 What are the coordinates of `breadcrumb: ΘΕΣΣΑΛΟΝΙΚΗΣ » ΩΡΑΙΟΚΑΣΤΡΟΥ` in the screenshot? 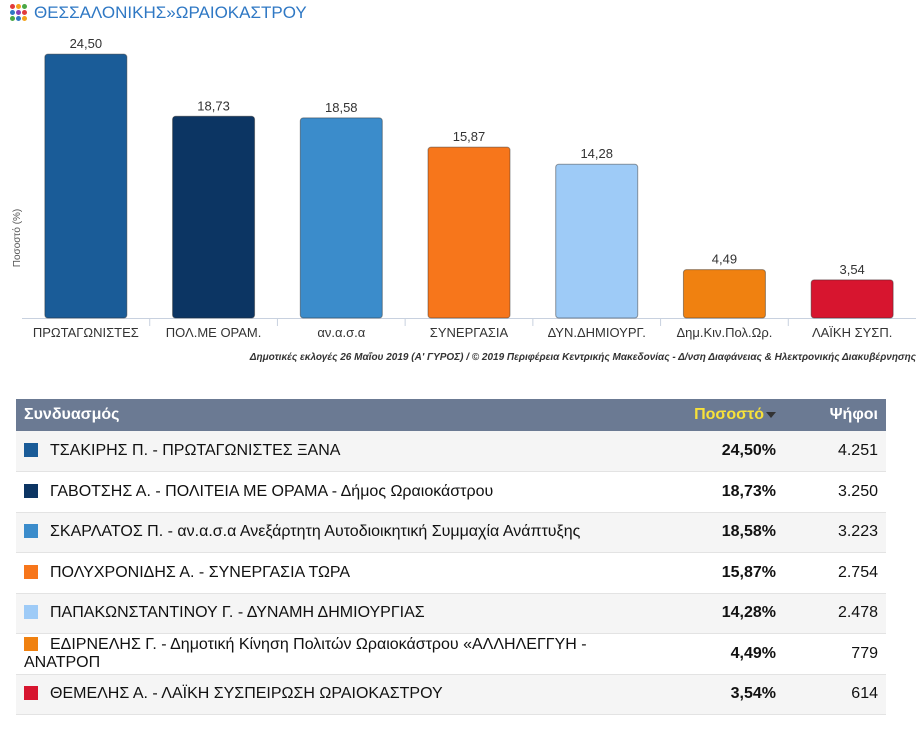 It's located at (158, 13).